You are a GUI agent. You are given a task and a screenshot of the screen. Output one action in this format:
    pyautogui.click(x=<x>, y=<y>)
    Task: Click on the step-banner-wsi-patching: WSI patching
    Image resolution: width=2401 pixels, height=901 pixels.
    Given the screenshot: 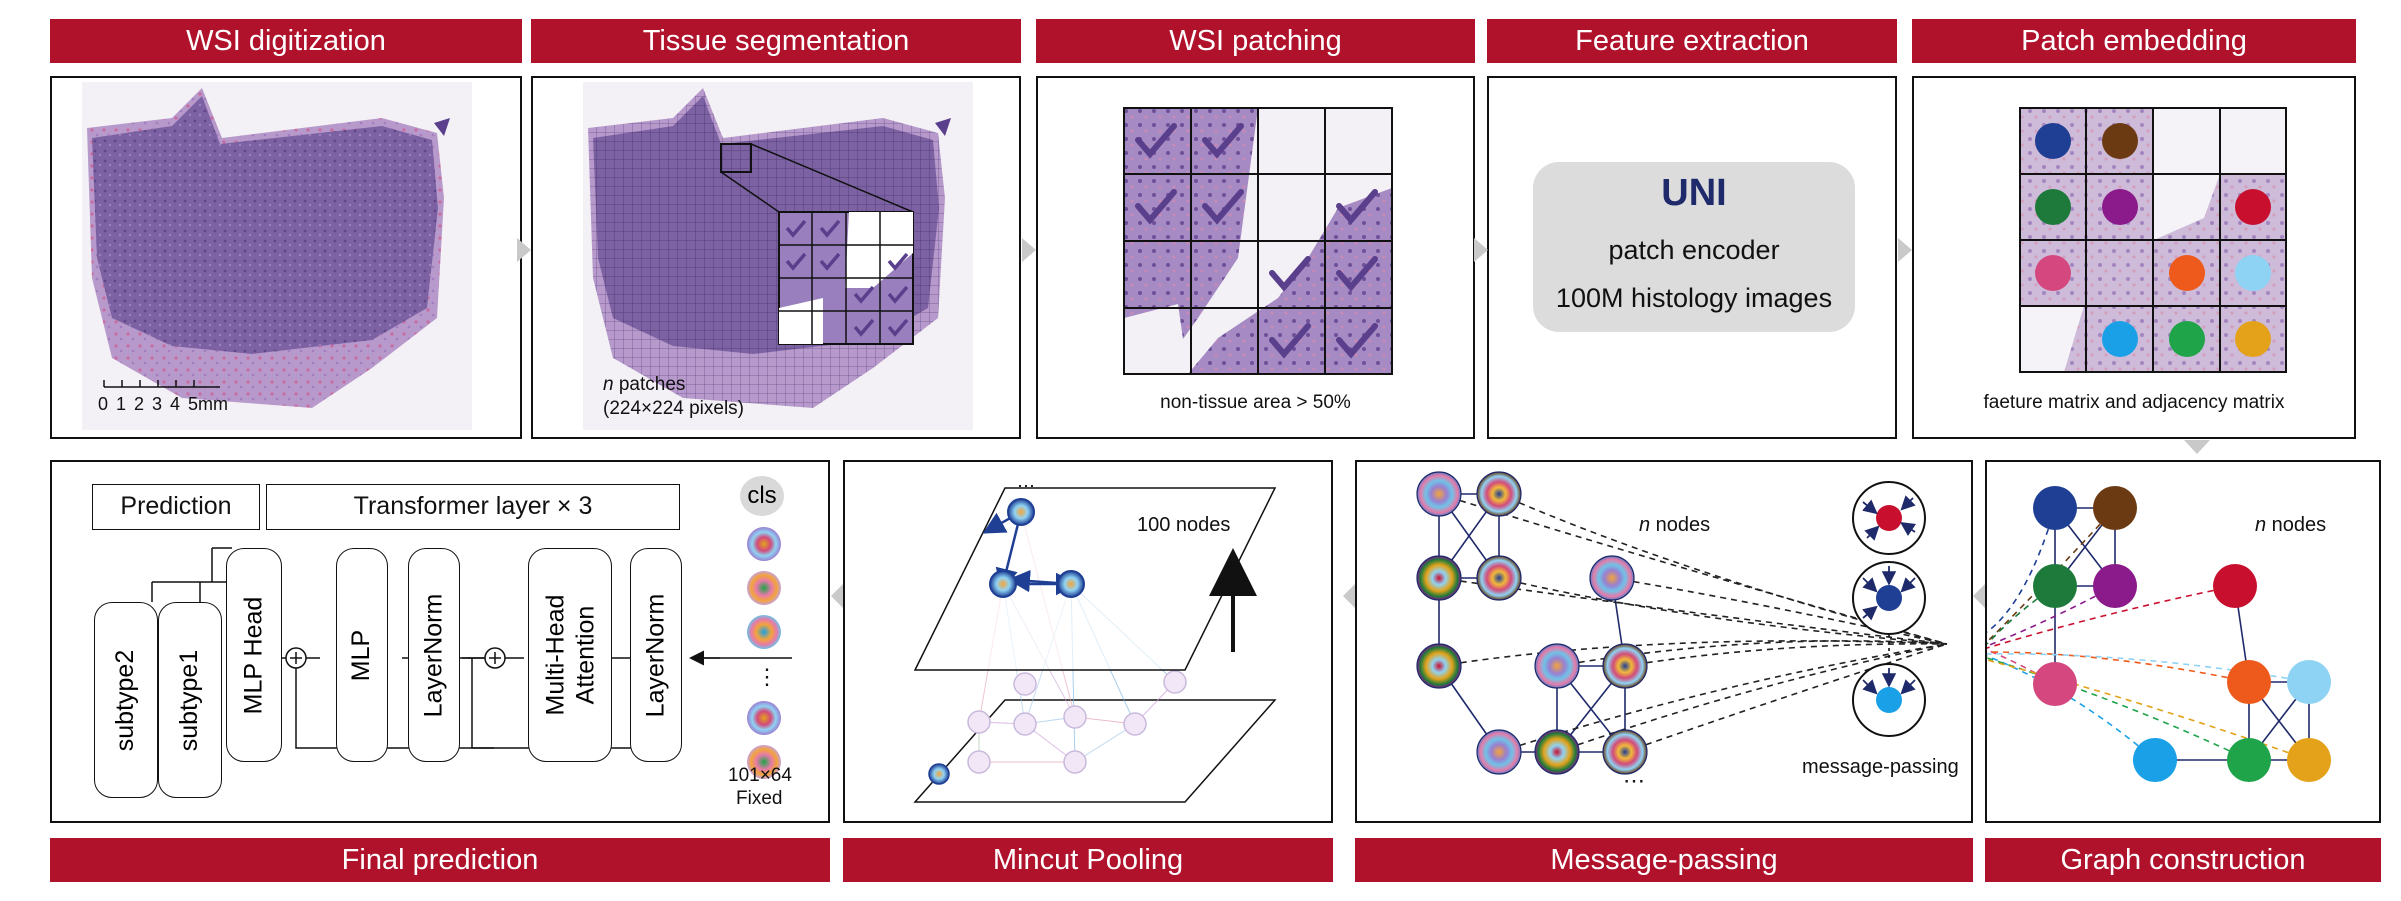 What is the action you would take?
    pyautogui.click(x=1255, y=41)
    